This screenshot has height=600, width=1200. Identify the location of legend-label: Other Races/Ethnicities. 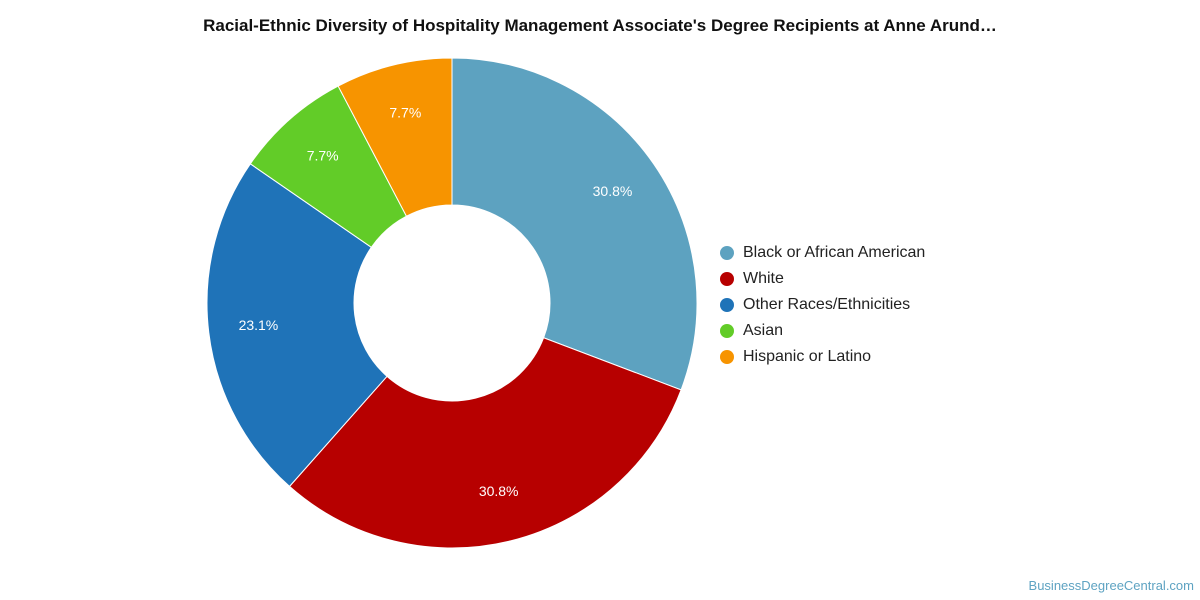
(827, 304).